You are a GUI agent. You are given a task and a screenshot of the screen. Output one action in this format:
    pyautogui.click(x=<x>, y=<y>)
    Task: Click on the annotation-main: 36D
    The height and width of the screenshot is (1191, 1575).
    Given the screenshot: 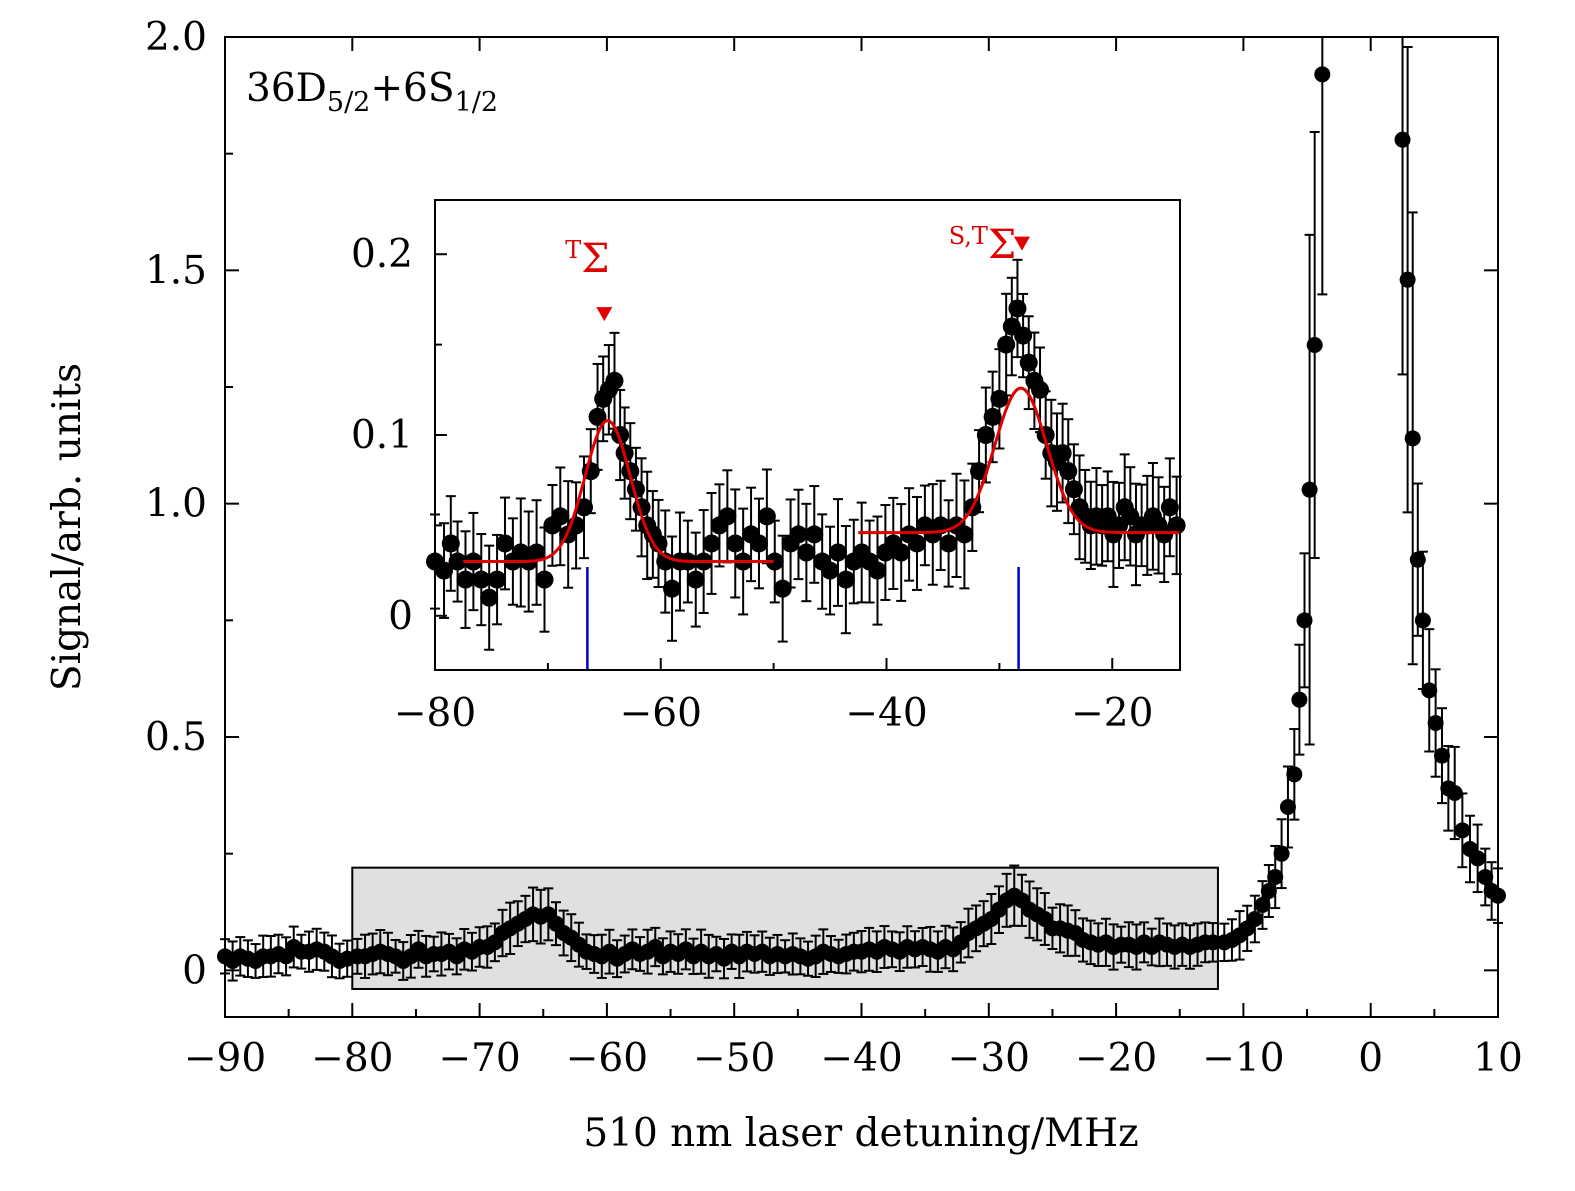 What is the action you would take?
    pyautogui.click(x=286, y=88)
    